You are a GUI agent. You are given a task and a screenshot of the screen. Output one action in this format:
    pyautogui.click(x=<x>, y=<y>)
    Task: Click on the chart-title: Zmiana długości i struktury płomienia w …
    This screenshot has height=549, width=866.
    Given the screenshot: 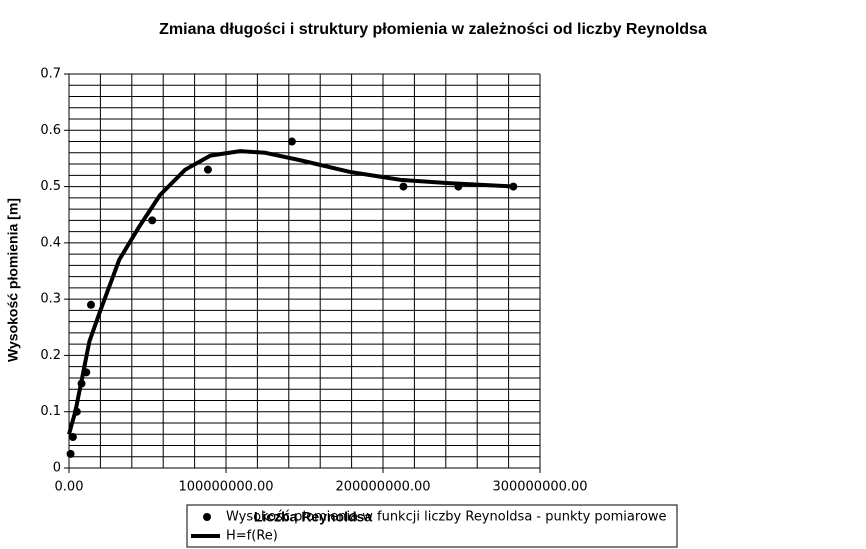 What is the action you would take?
    pyautogui.click(x=433, y=29)
    